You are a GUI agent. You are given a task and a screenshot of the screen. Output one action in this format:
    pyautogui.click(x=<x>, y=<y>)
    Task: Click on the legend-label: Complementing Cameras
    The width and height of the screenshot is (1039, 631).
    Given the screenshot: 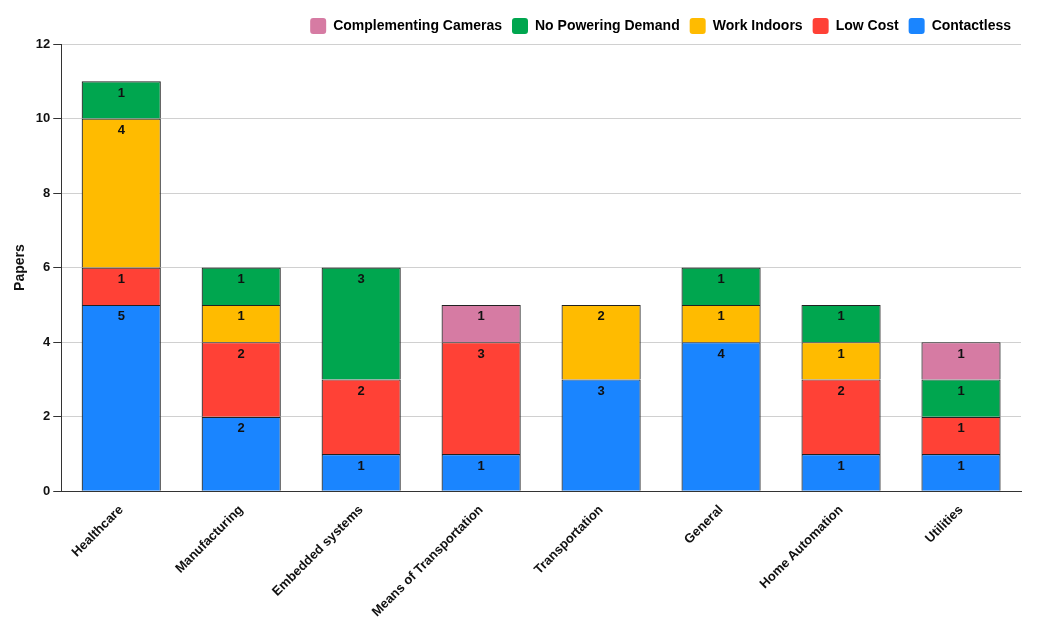 What is the action you would take?
    pyautogui.click(x=418, y=24)
    